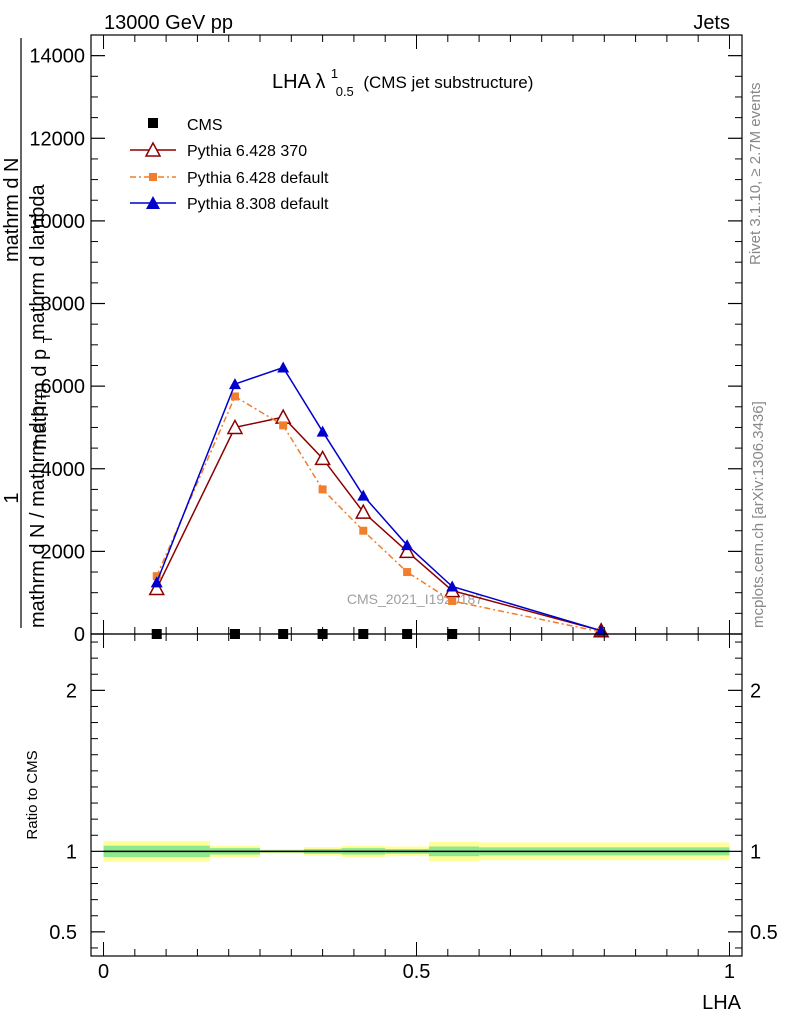 This screenshot has width=786, height=1024. What do you see at coordinates (729, 972) in the screenshot?
I see `x-tick-label: 1` at bounding box center [729, 972].